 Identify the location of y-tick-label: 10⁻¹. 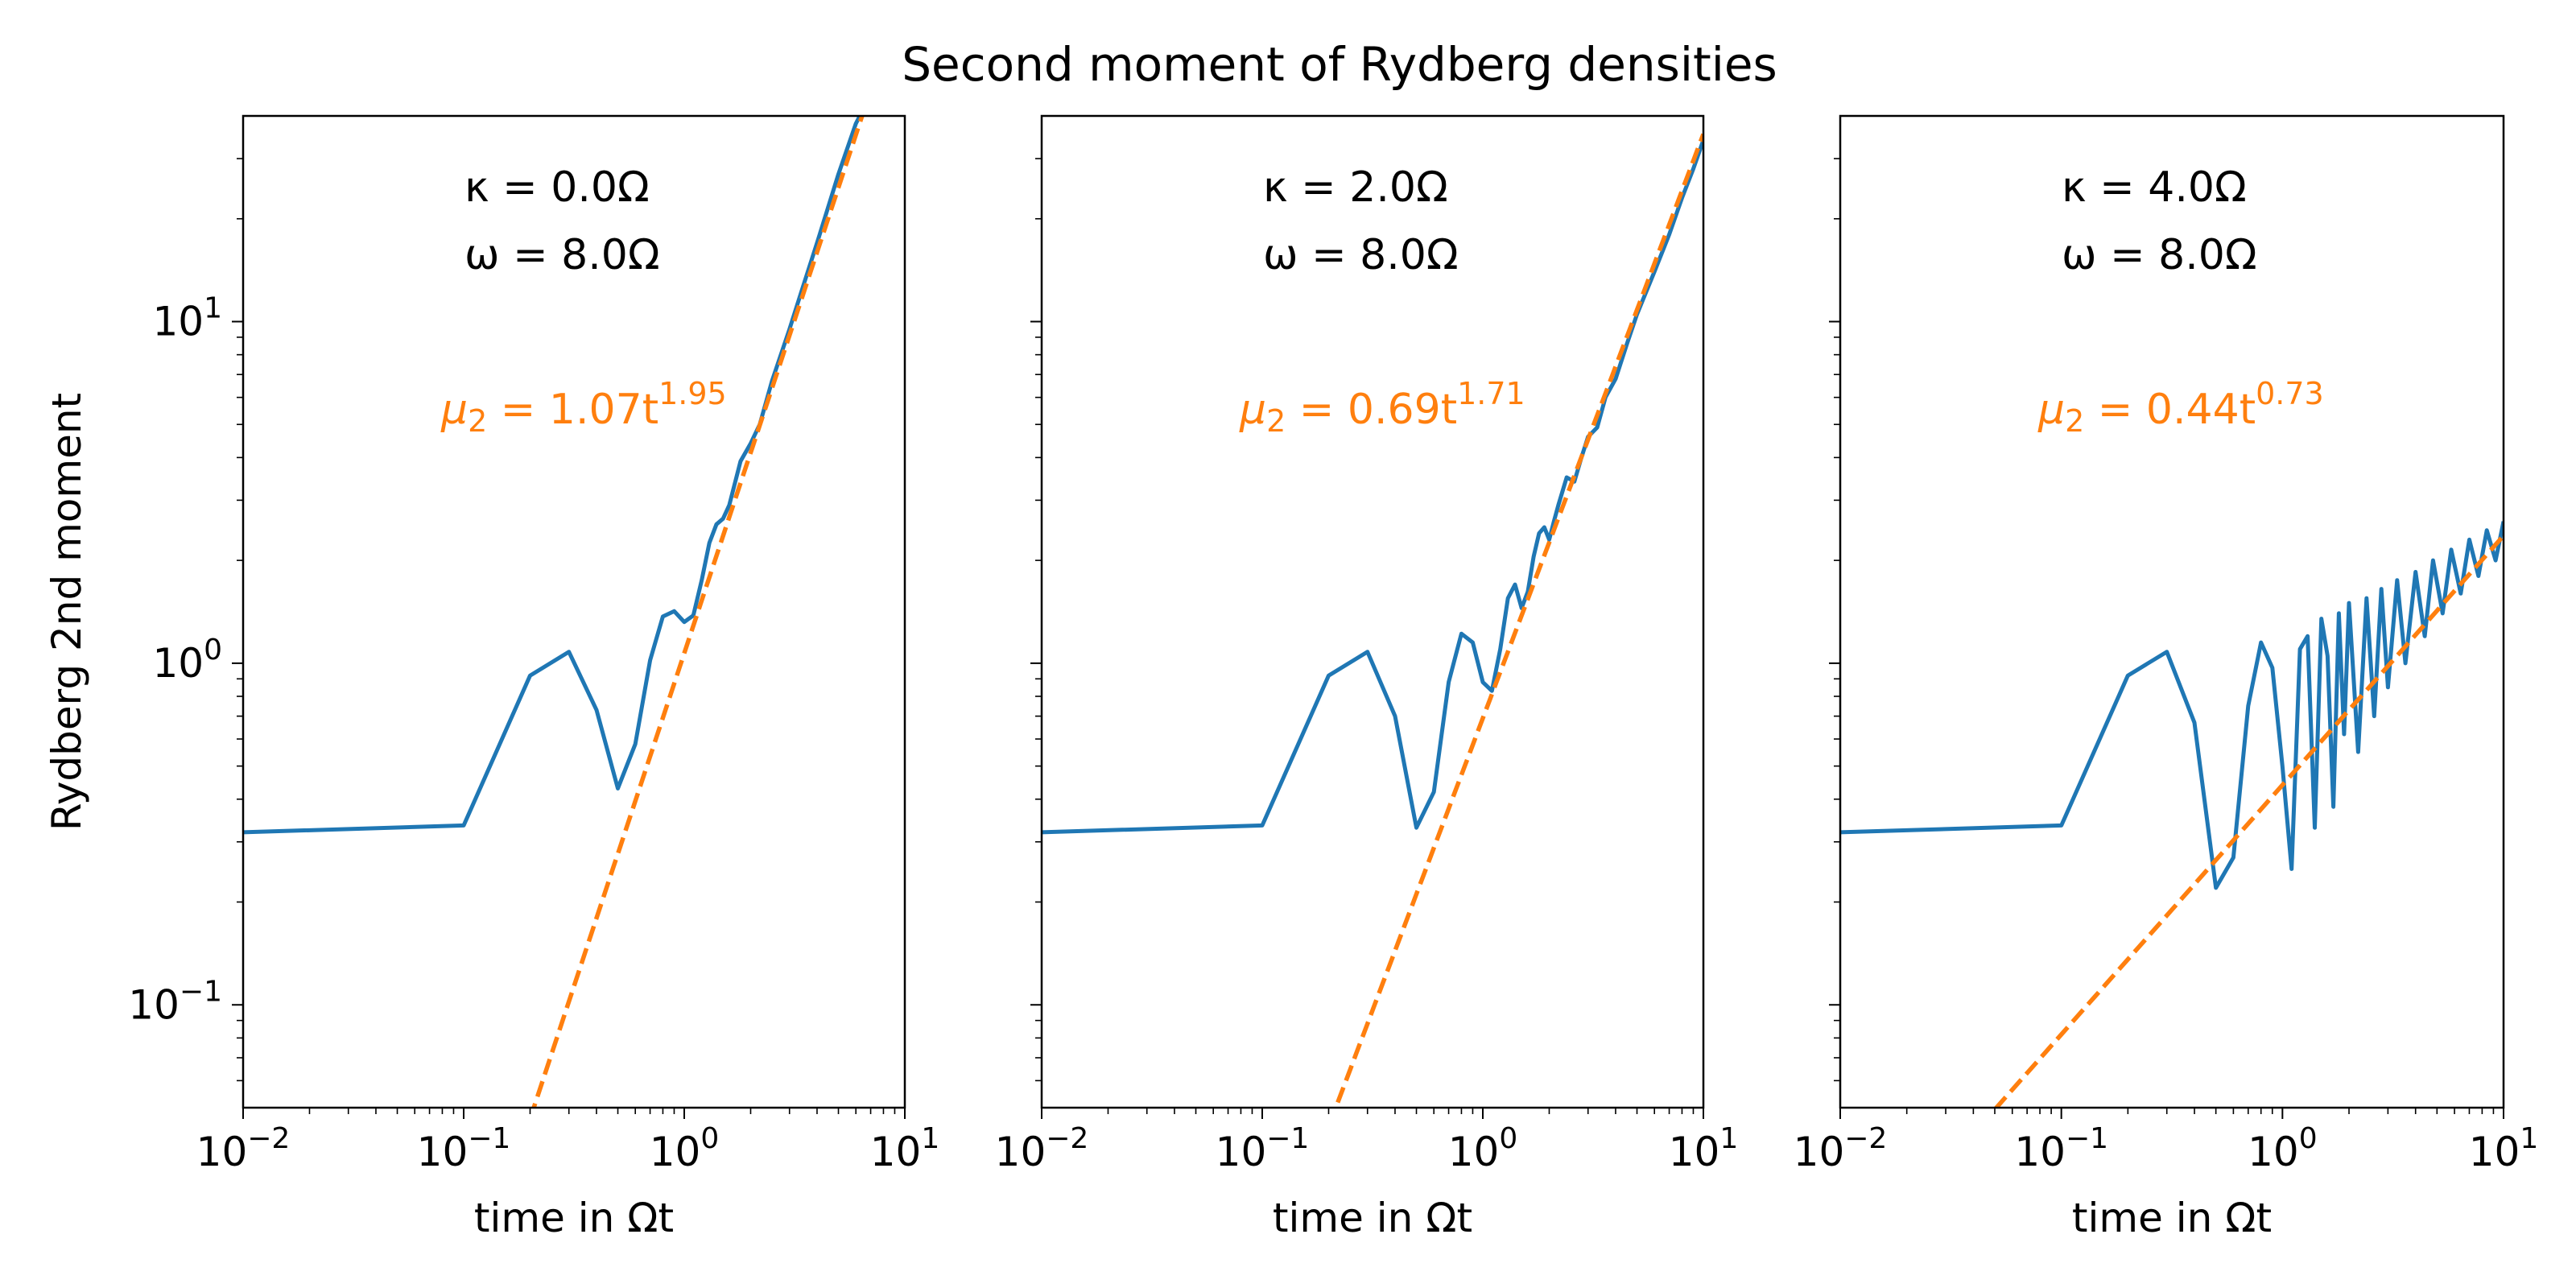
(175, 1001).